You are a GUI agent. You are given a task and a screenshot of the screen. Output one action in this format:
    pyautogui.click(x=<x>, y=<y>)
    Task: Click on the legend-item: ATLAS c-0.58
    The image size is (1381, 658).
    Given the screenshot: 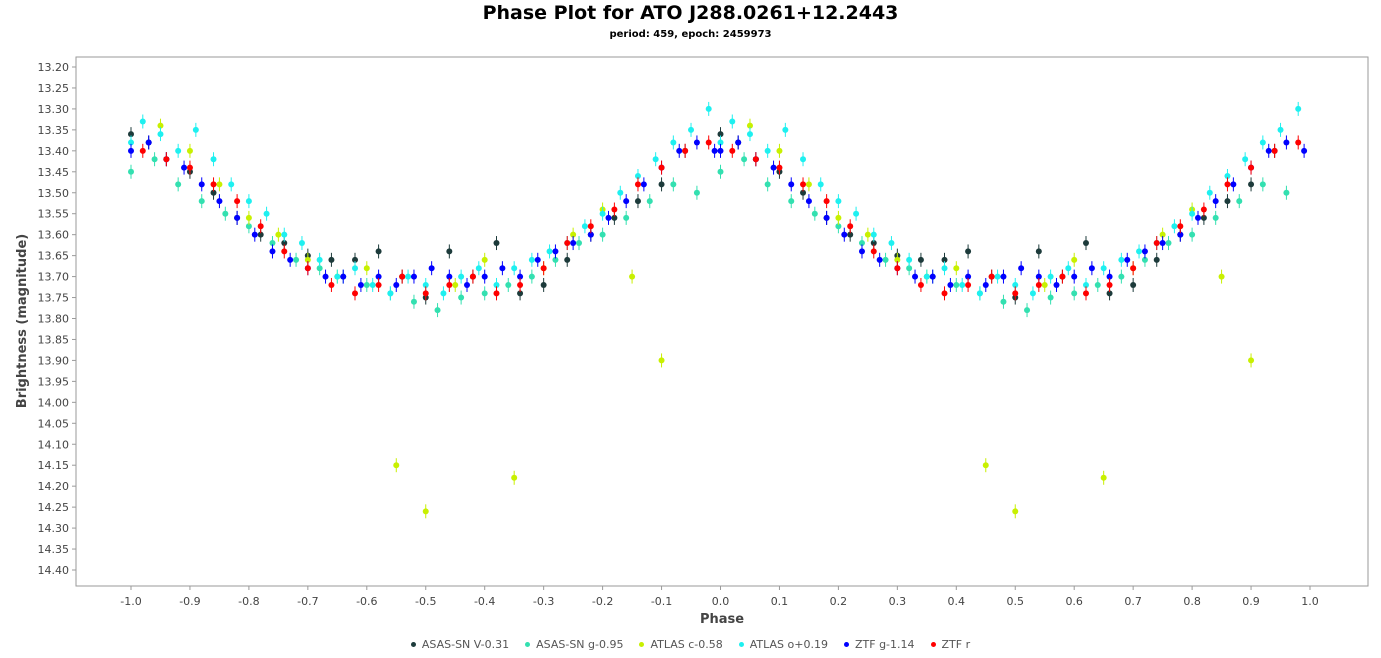 What is the action you would take?
    pyautogui.click(x=681, y=644)
    